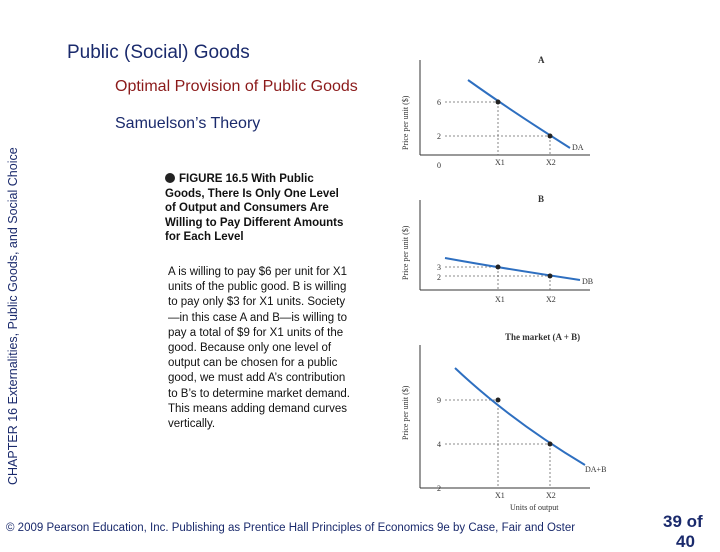 The height and width of the screenshot is (552, 720). What do you see at coordinates (519, 114) in the screenshot?
I see `graph-a-demand-curve` at bounding box center [519, 114].